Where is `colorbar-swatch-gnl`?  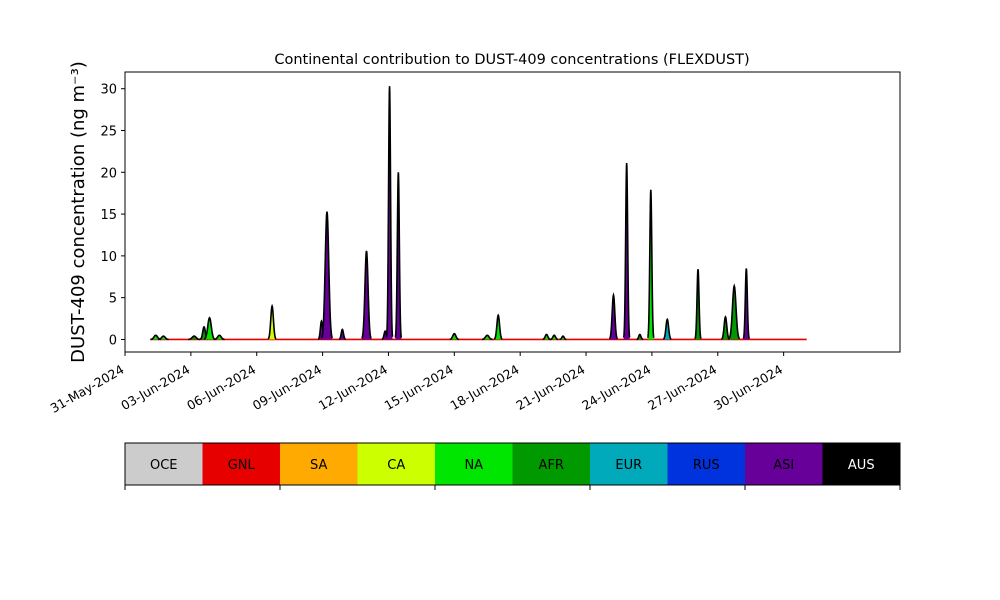
colorbar-swatch-gnl is located at coordinates (241, 464).